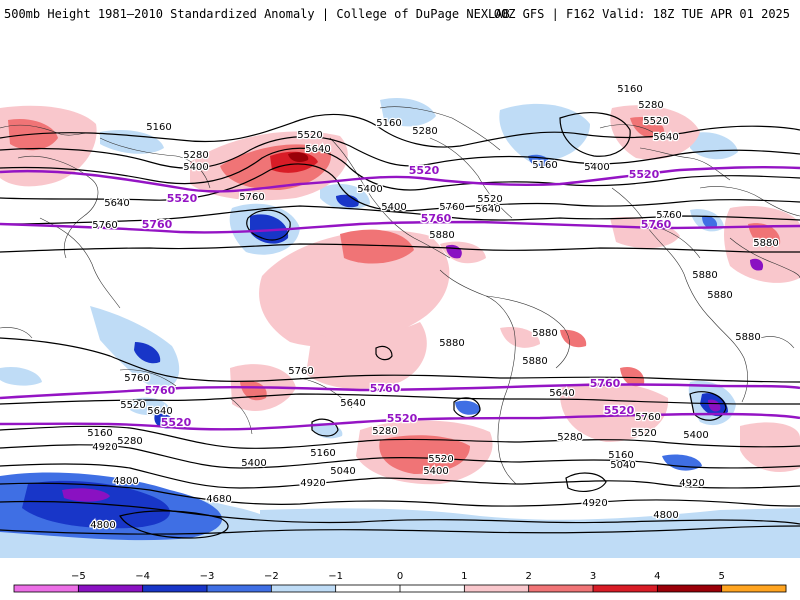 The image size is (800, 600). Describe the element at coordinates (593, 576) in the screenshot. I see `colorbar-tick-label: 3` at that location.